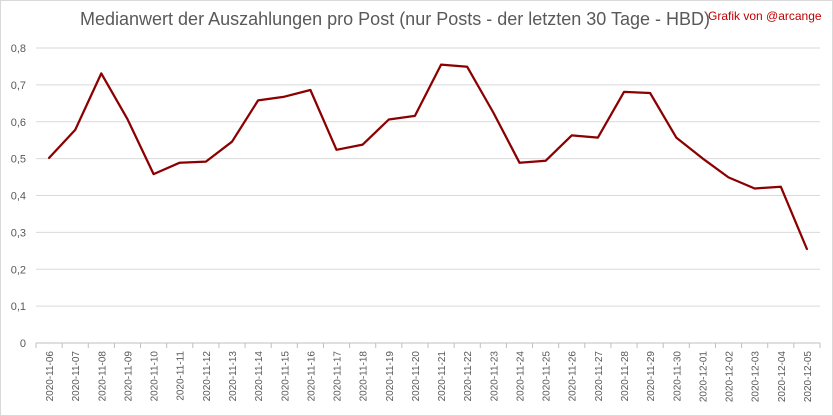  Describe the element at coordinates (703, 377) in the screenshot. I see `x-tick-label: 2020-12-01` at that location.